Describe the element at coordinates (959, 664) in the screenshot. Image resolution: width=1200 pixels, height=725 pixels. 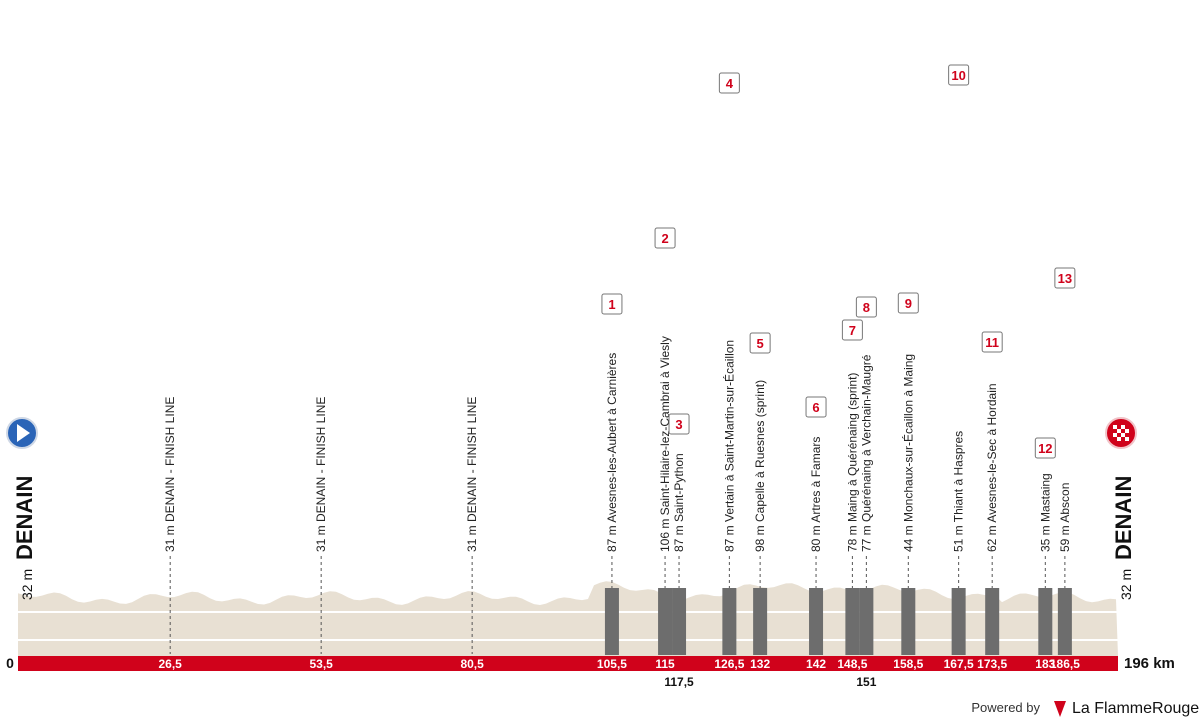
I see `km-label: 167,5` at that location.